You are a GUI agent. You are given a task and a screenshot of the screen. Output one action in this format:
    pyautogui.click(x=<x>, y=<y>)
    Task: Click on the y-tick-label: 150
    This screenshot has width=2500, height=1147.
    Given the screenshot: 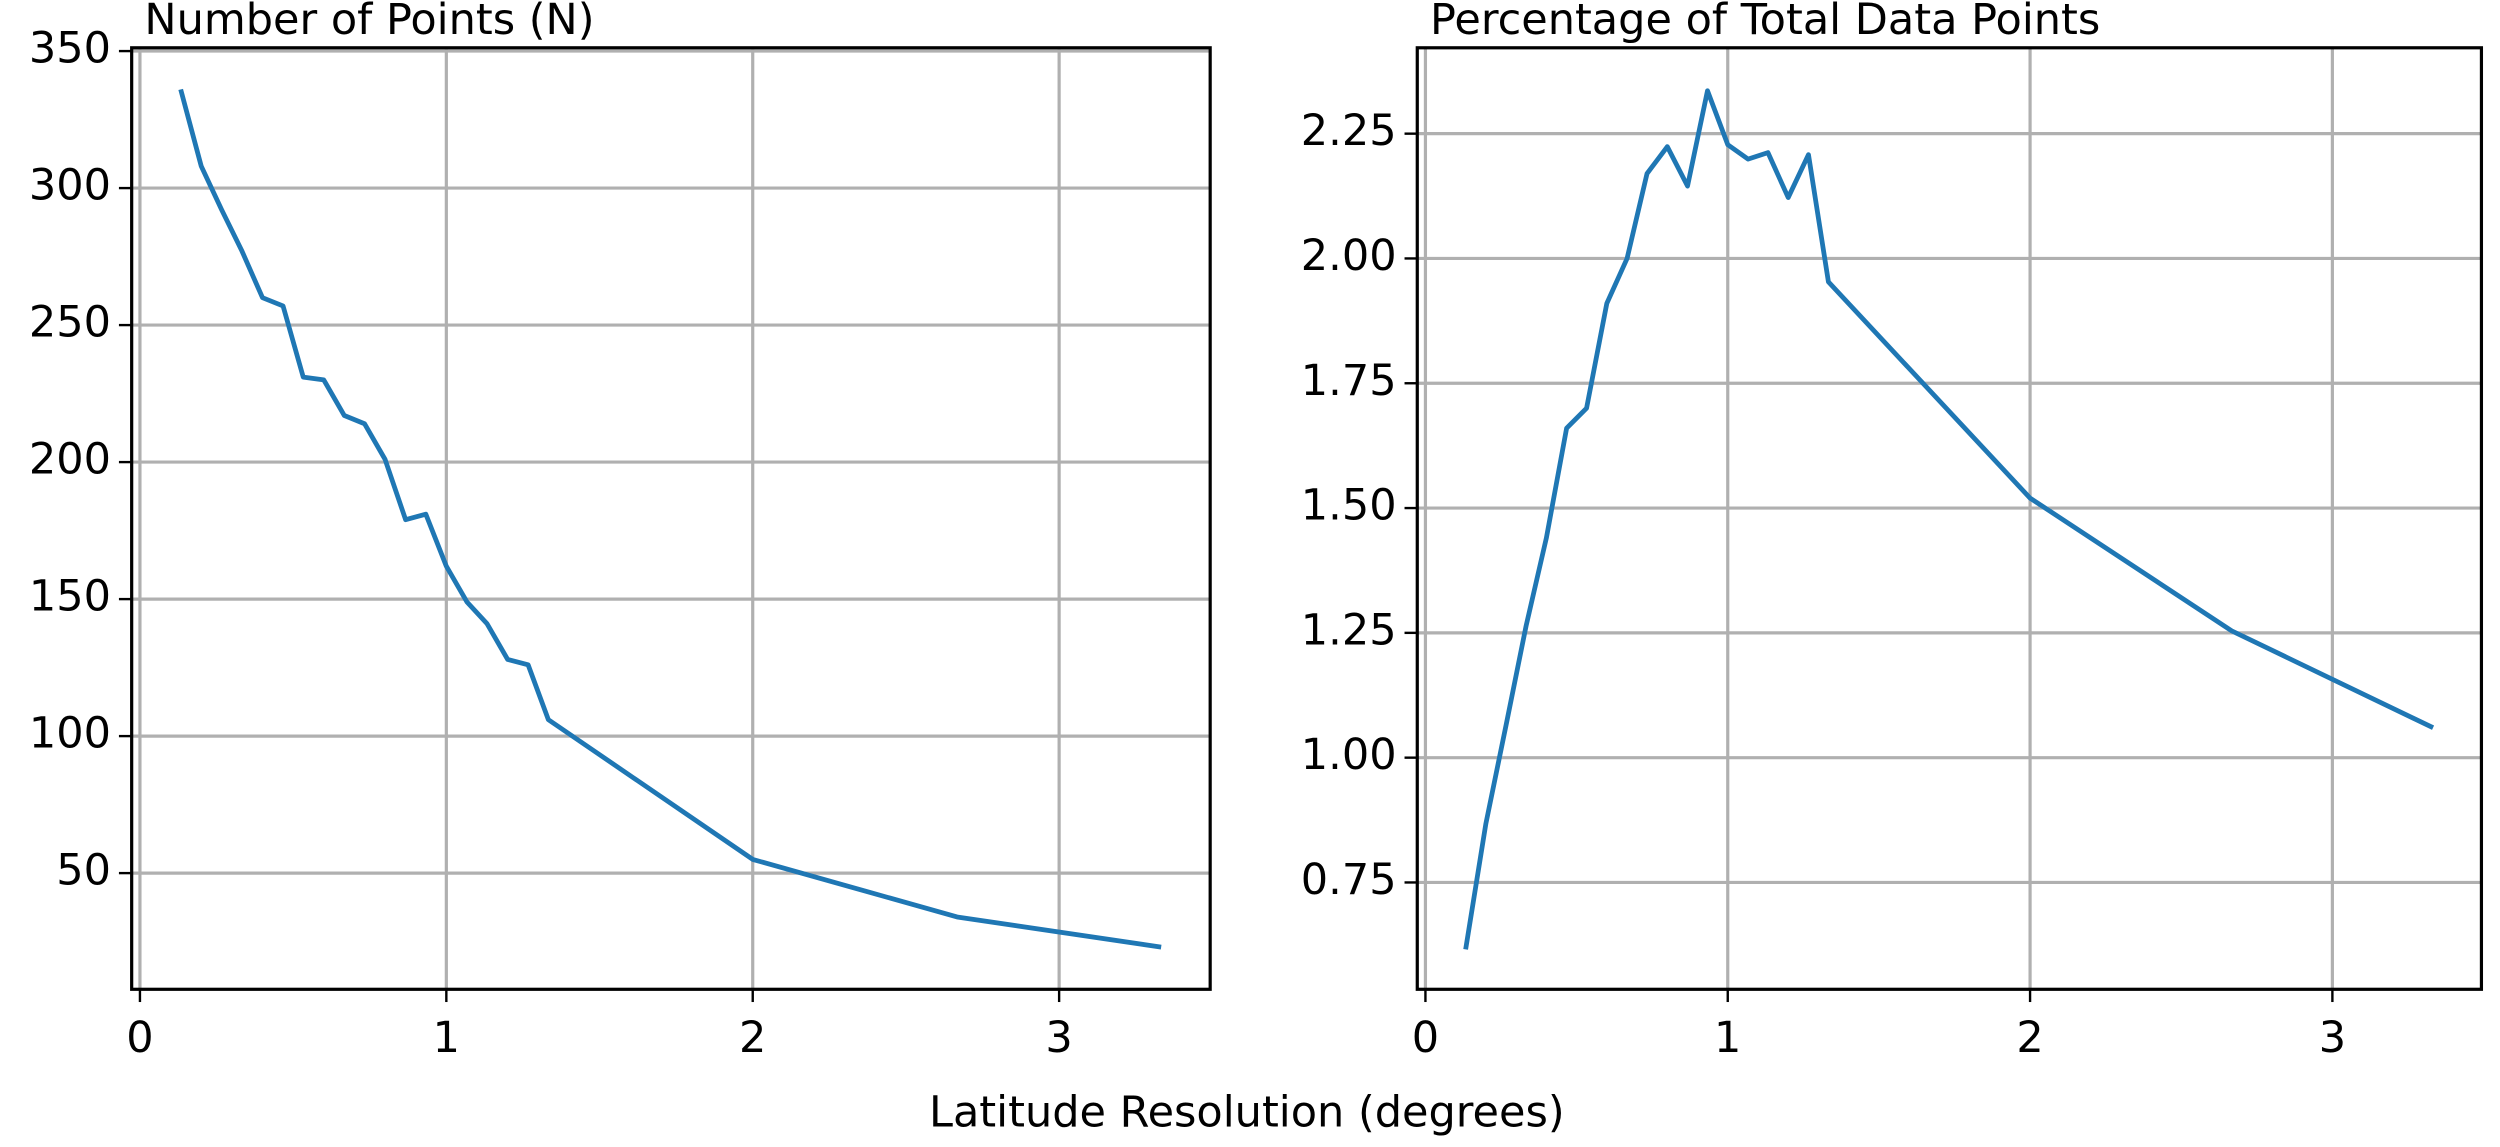 What is the action you would take?
    pyautogui.click(x=70, y=597)
    